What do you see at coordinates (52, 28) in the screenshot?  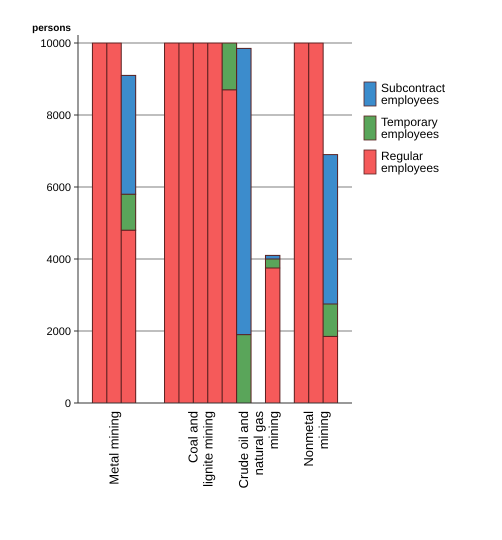 I see `y-axis-title: persons` at bounding box center [52, 28].